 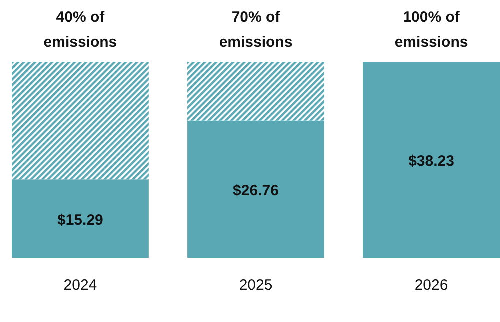 What do you see at coordinates (256, 285) in the screenshot?
I see `x-tick-label: 2025` at bounding box center [256, 285].